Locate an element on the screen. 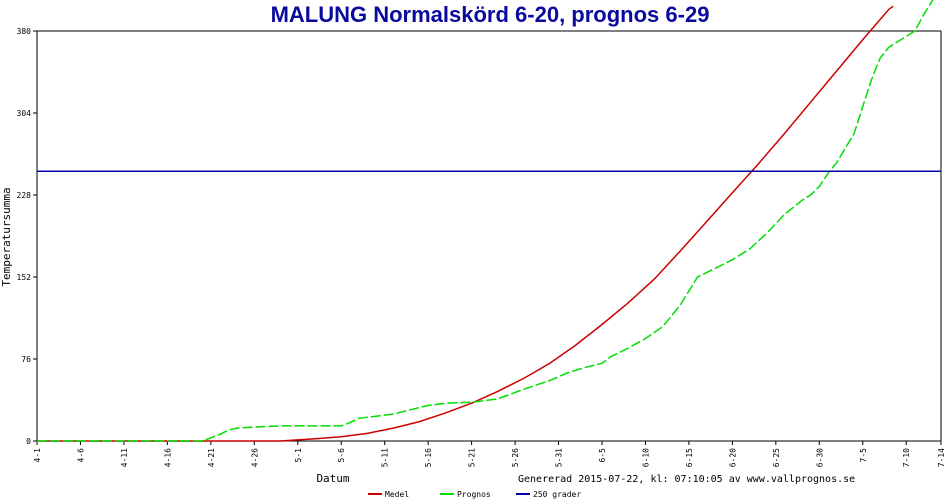 This screenshot has width=950, height=500. y-tick-label: 0 is located at coordinates (28, 441).